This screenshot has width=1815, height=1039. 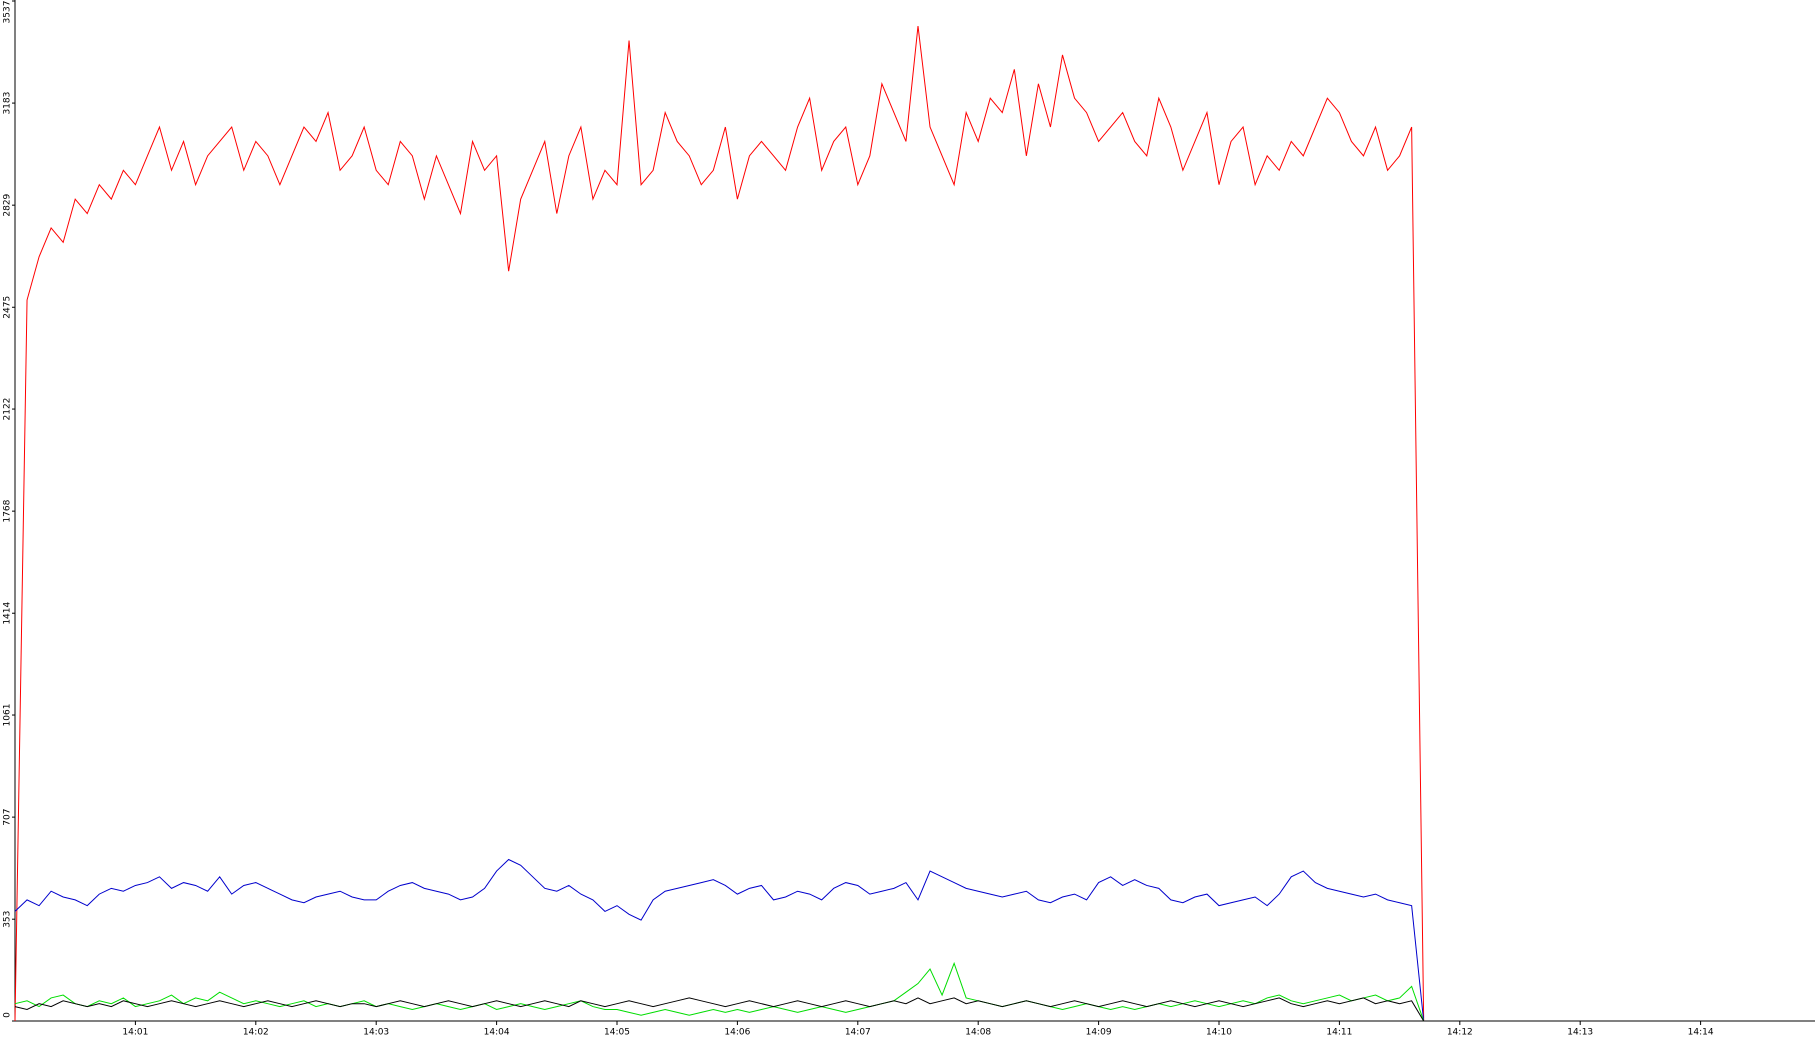 I want to click on x-tick-label: 14:06, so click(x=737, y=1033).